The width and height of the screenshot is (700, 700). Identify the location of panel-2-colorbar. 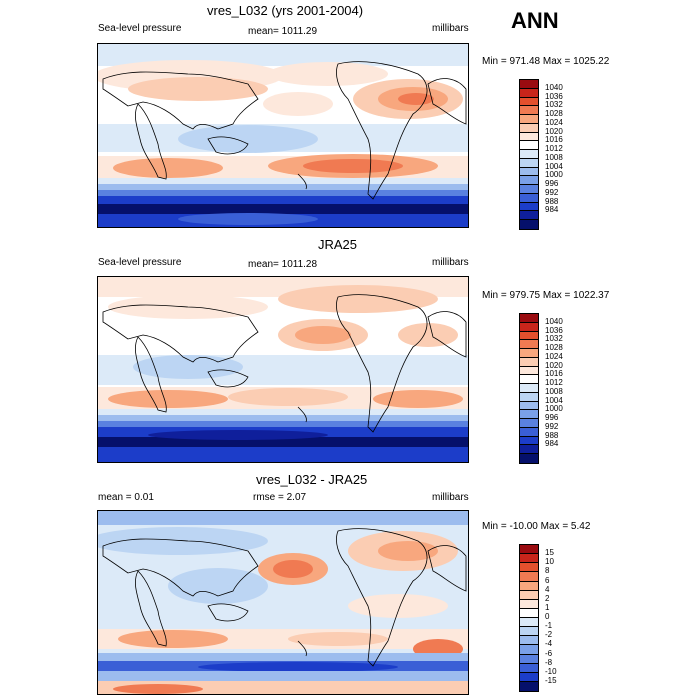
(529, 388).